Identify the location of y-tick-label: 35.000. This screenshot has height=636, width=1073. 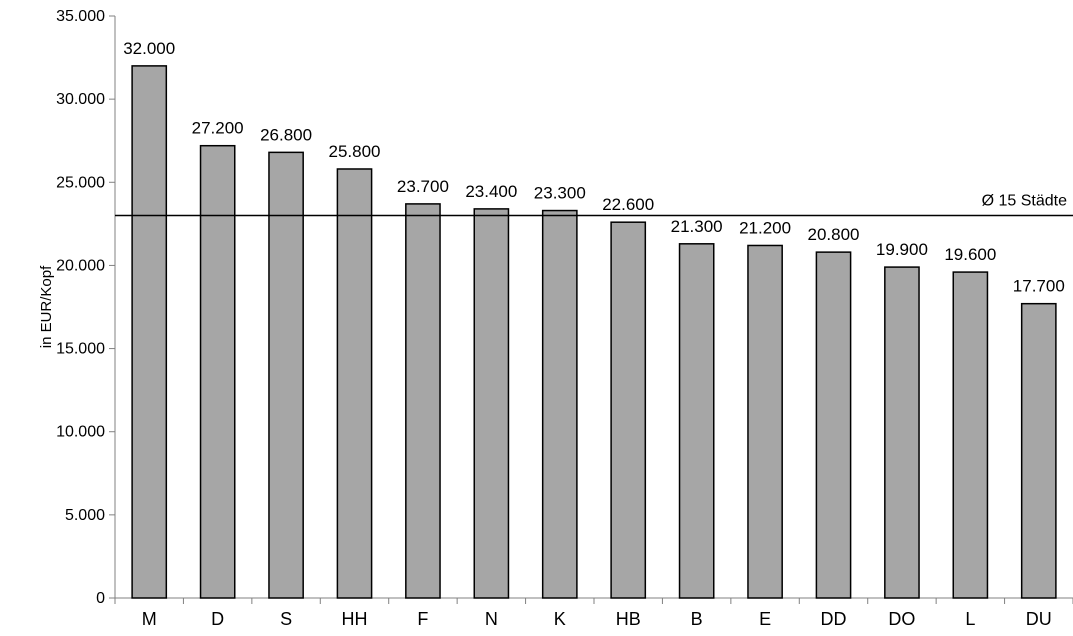
(80, 16).